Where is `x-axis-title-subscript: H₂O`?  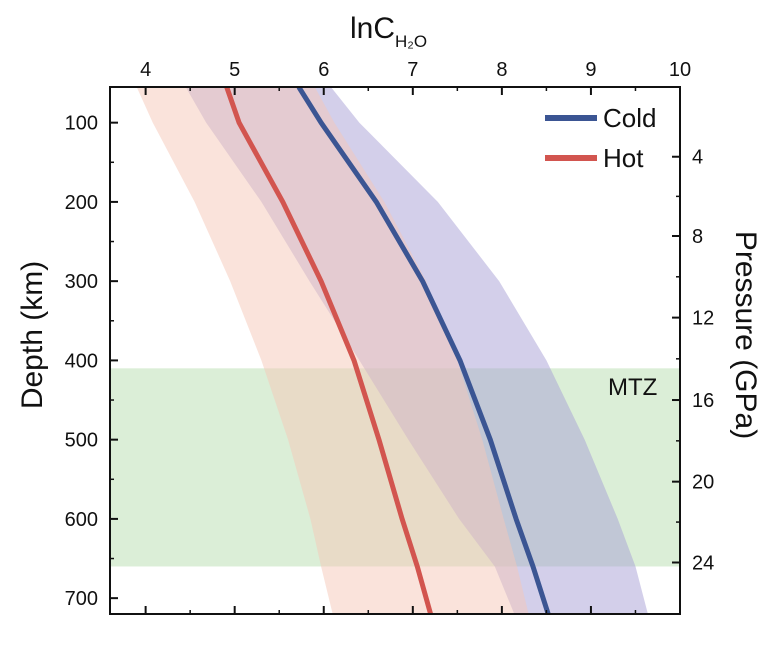 x-axis-title-subscript: H₂O is located at coordinates (411, 41).